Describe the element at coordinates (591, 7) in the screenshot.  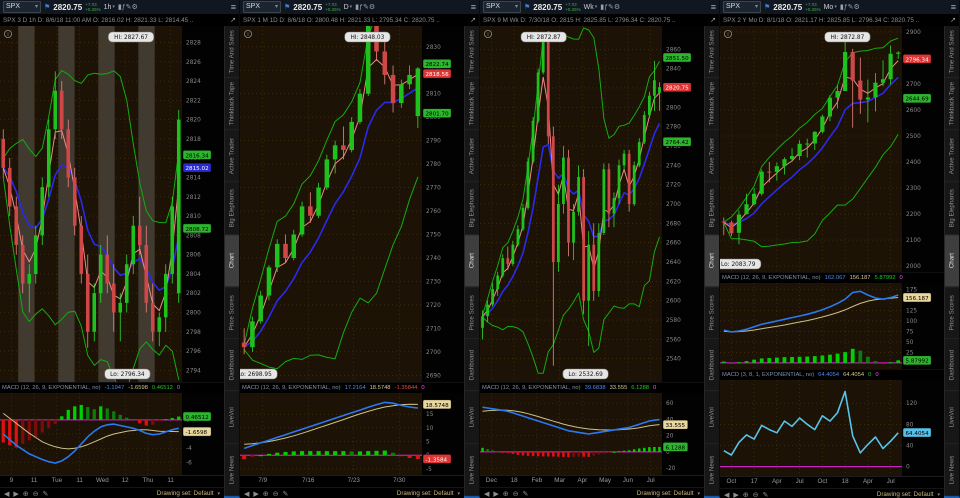
I see `timeframe-button: Wk ▾` at that location.